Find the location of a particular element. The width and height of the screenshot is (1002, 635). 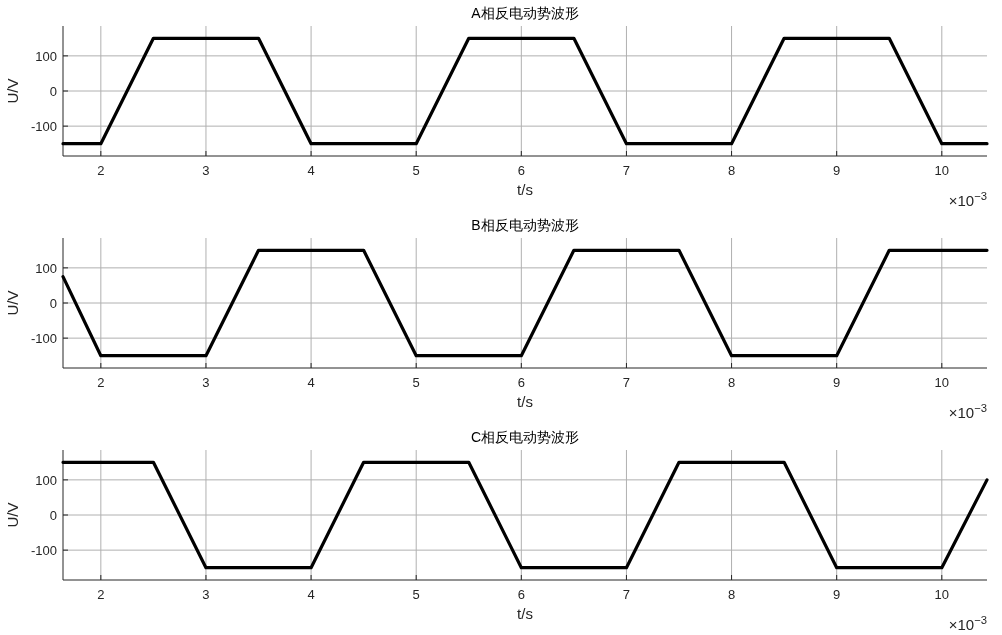

chart-title: C相反电动势波形 is located at coordinates (525, 437).